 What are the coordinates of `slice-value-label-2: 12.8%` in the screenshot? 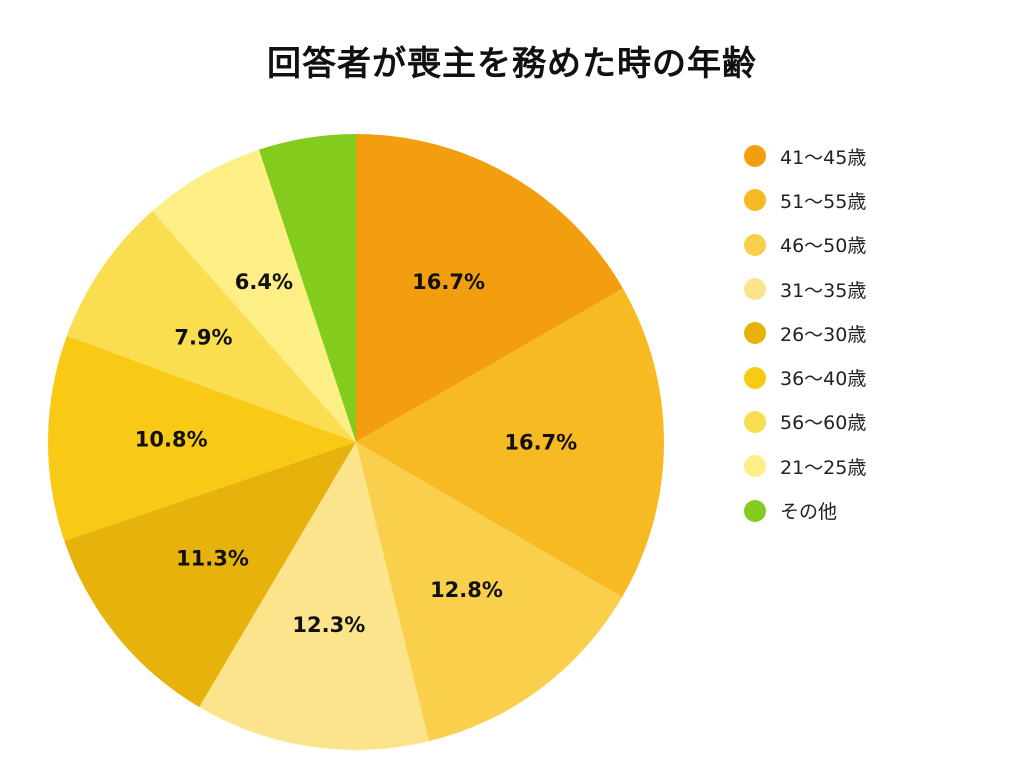 It's located at (466, 590).